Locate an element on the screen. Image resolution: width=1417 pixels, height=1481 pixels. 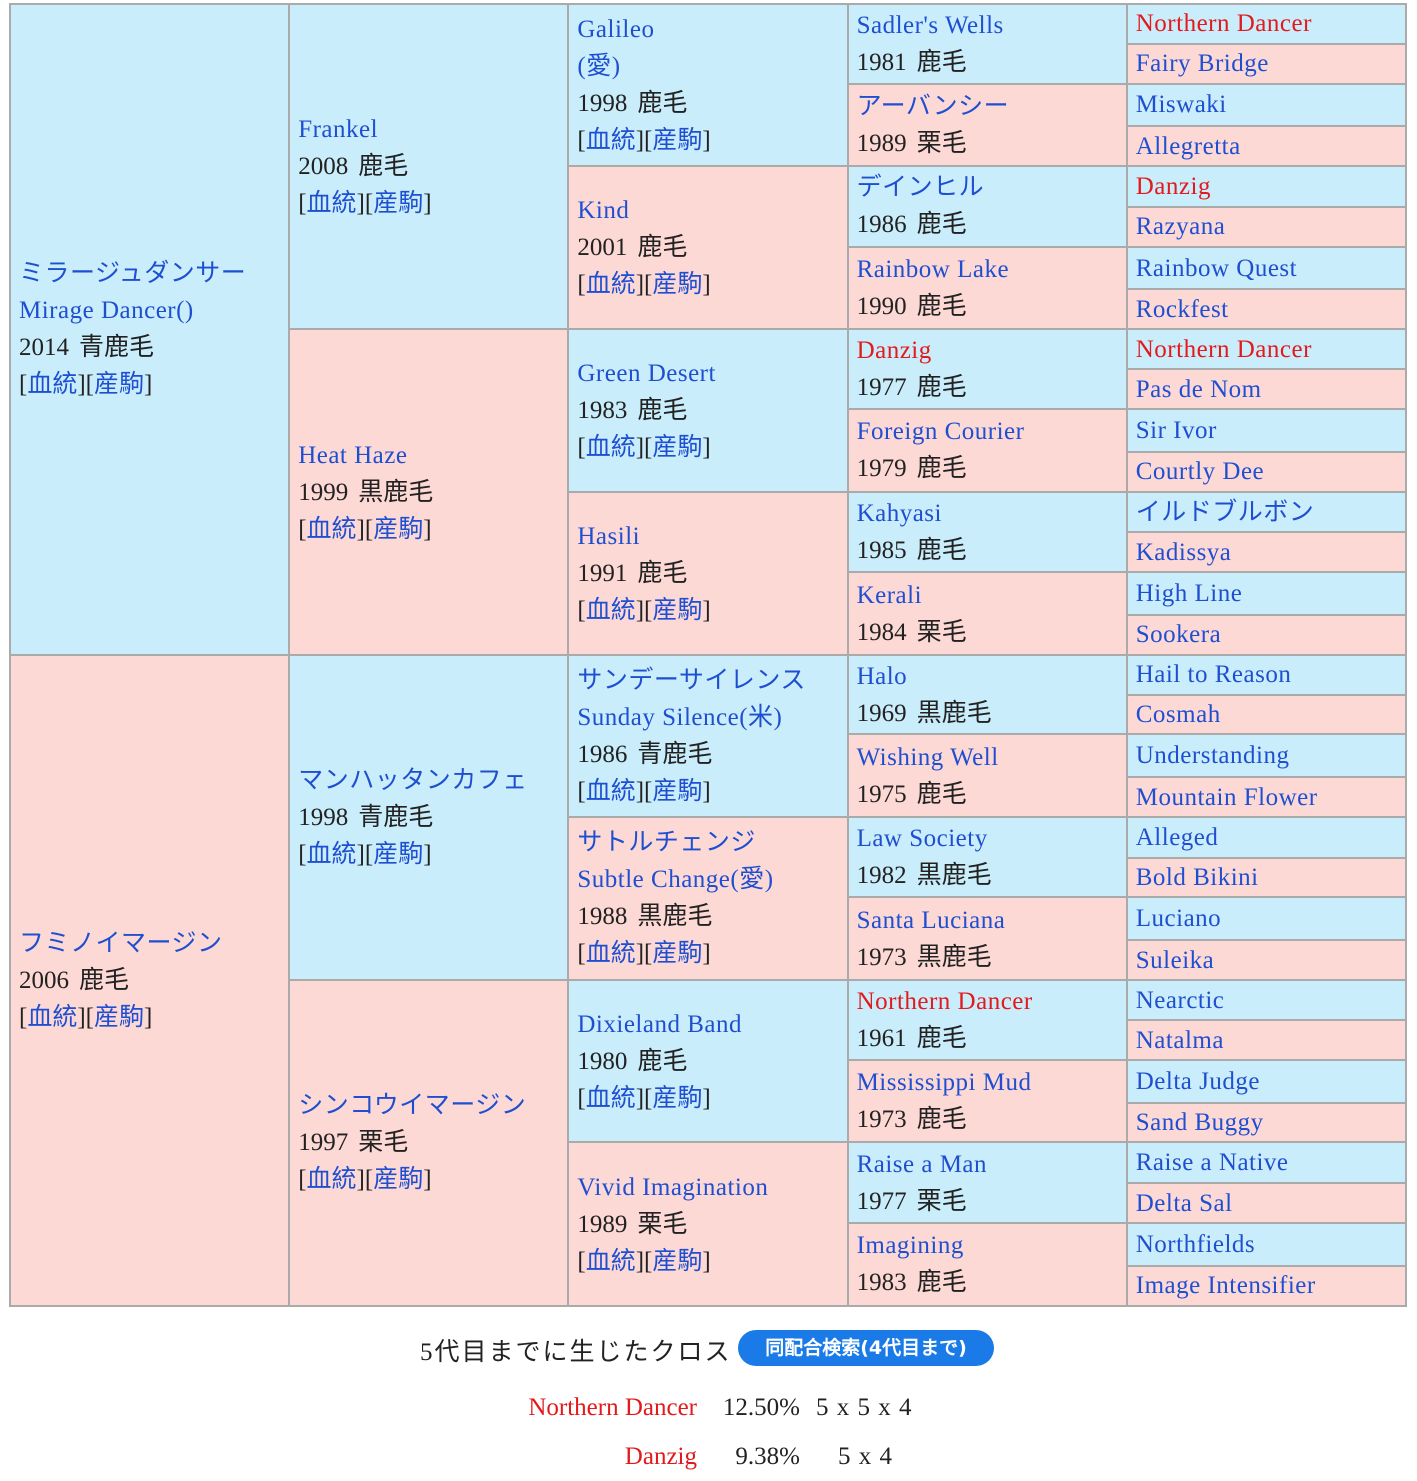
horse-name: Sand Buggy is located at coordinates (1199, 1123).